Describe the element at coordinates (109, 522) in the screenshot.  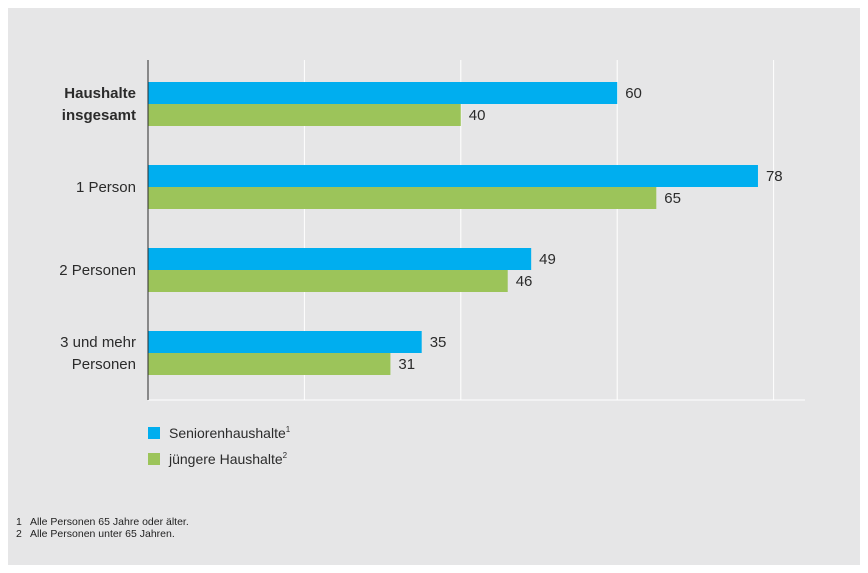
I see `footnote-text: Alle Personen 65 Jahre oder älter.` at that location.